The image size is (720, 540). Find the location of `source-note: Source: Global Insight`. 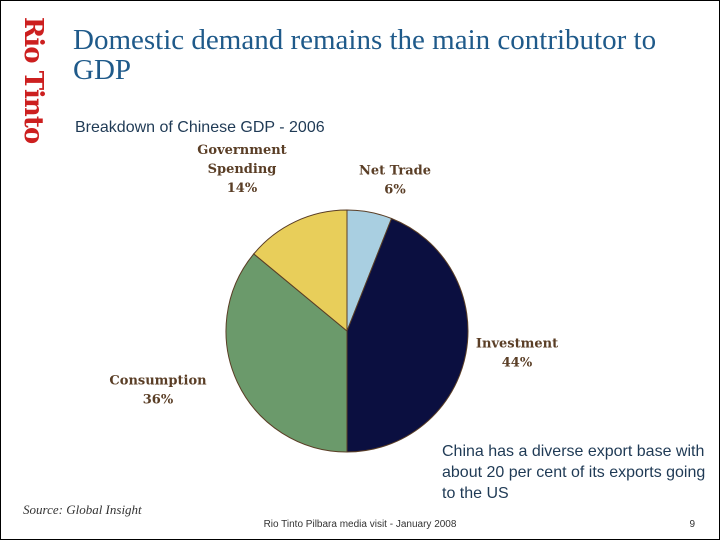

source-note: Source: Global Insight is located at coordinates (82, 509).